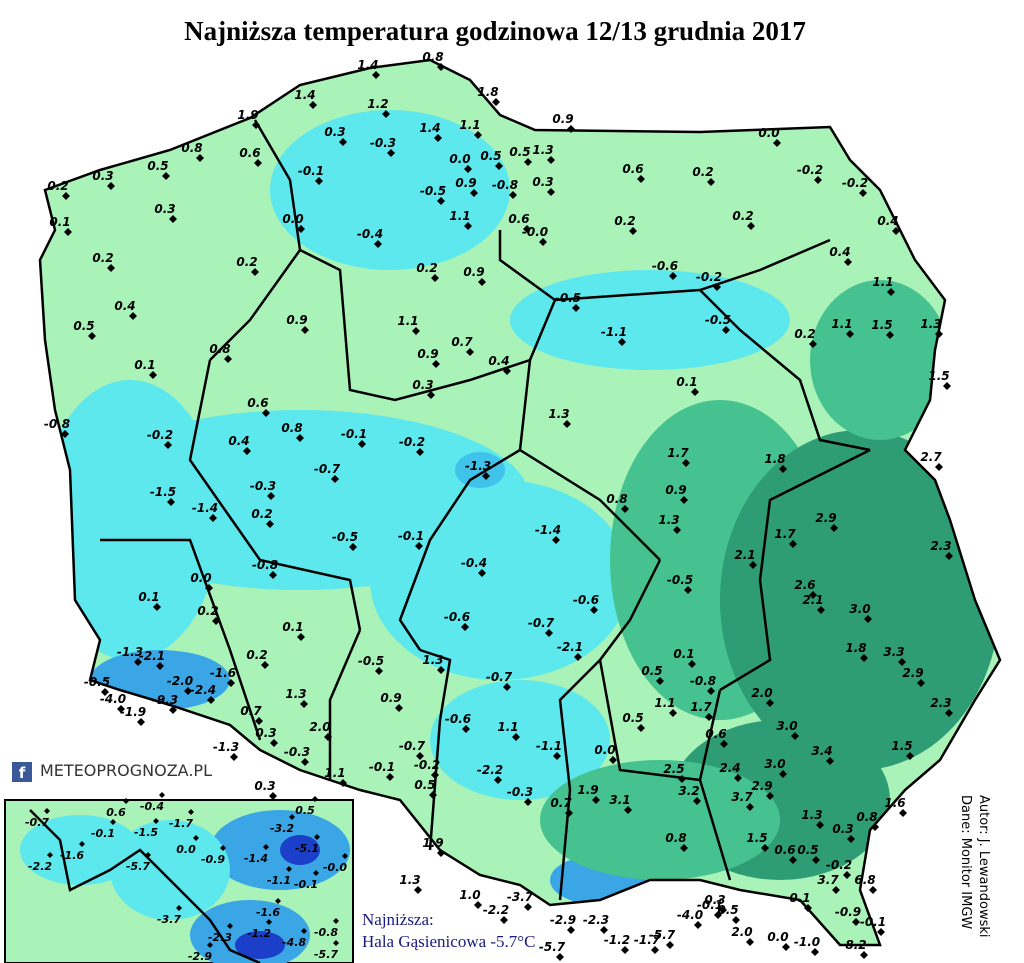  What do you see at coordinates (563, 920) in the screenshot?
I see `station-value: -2.9` at bounding box center [563, 920].